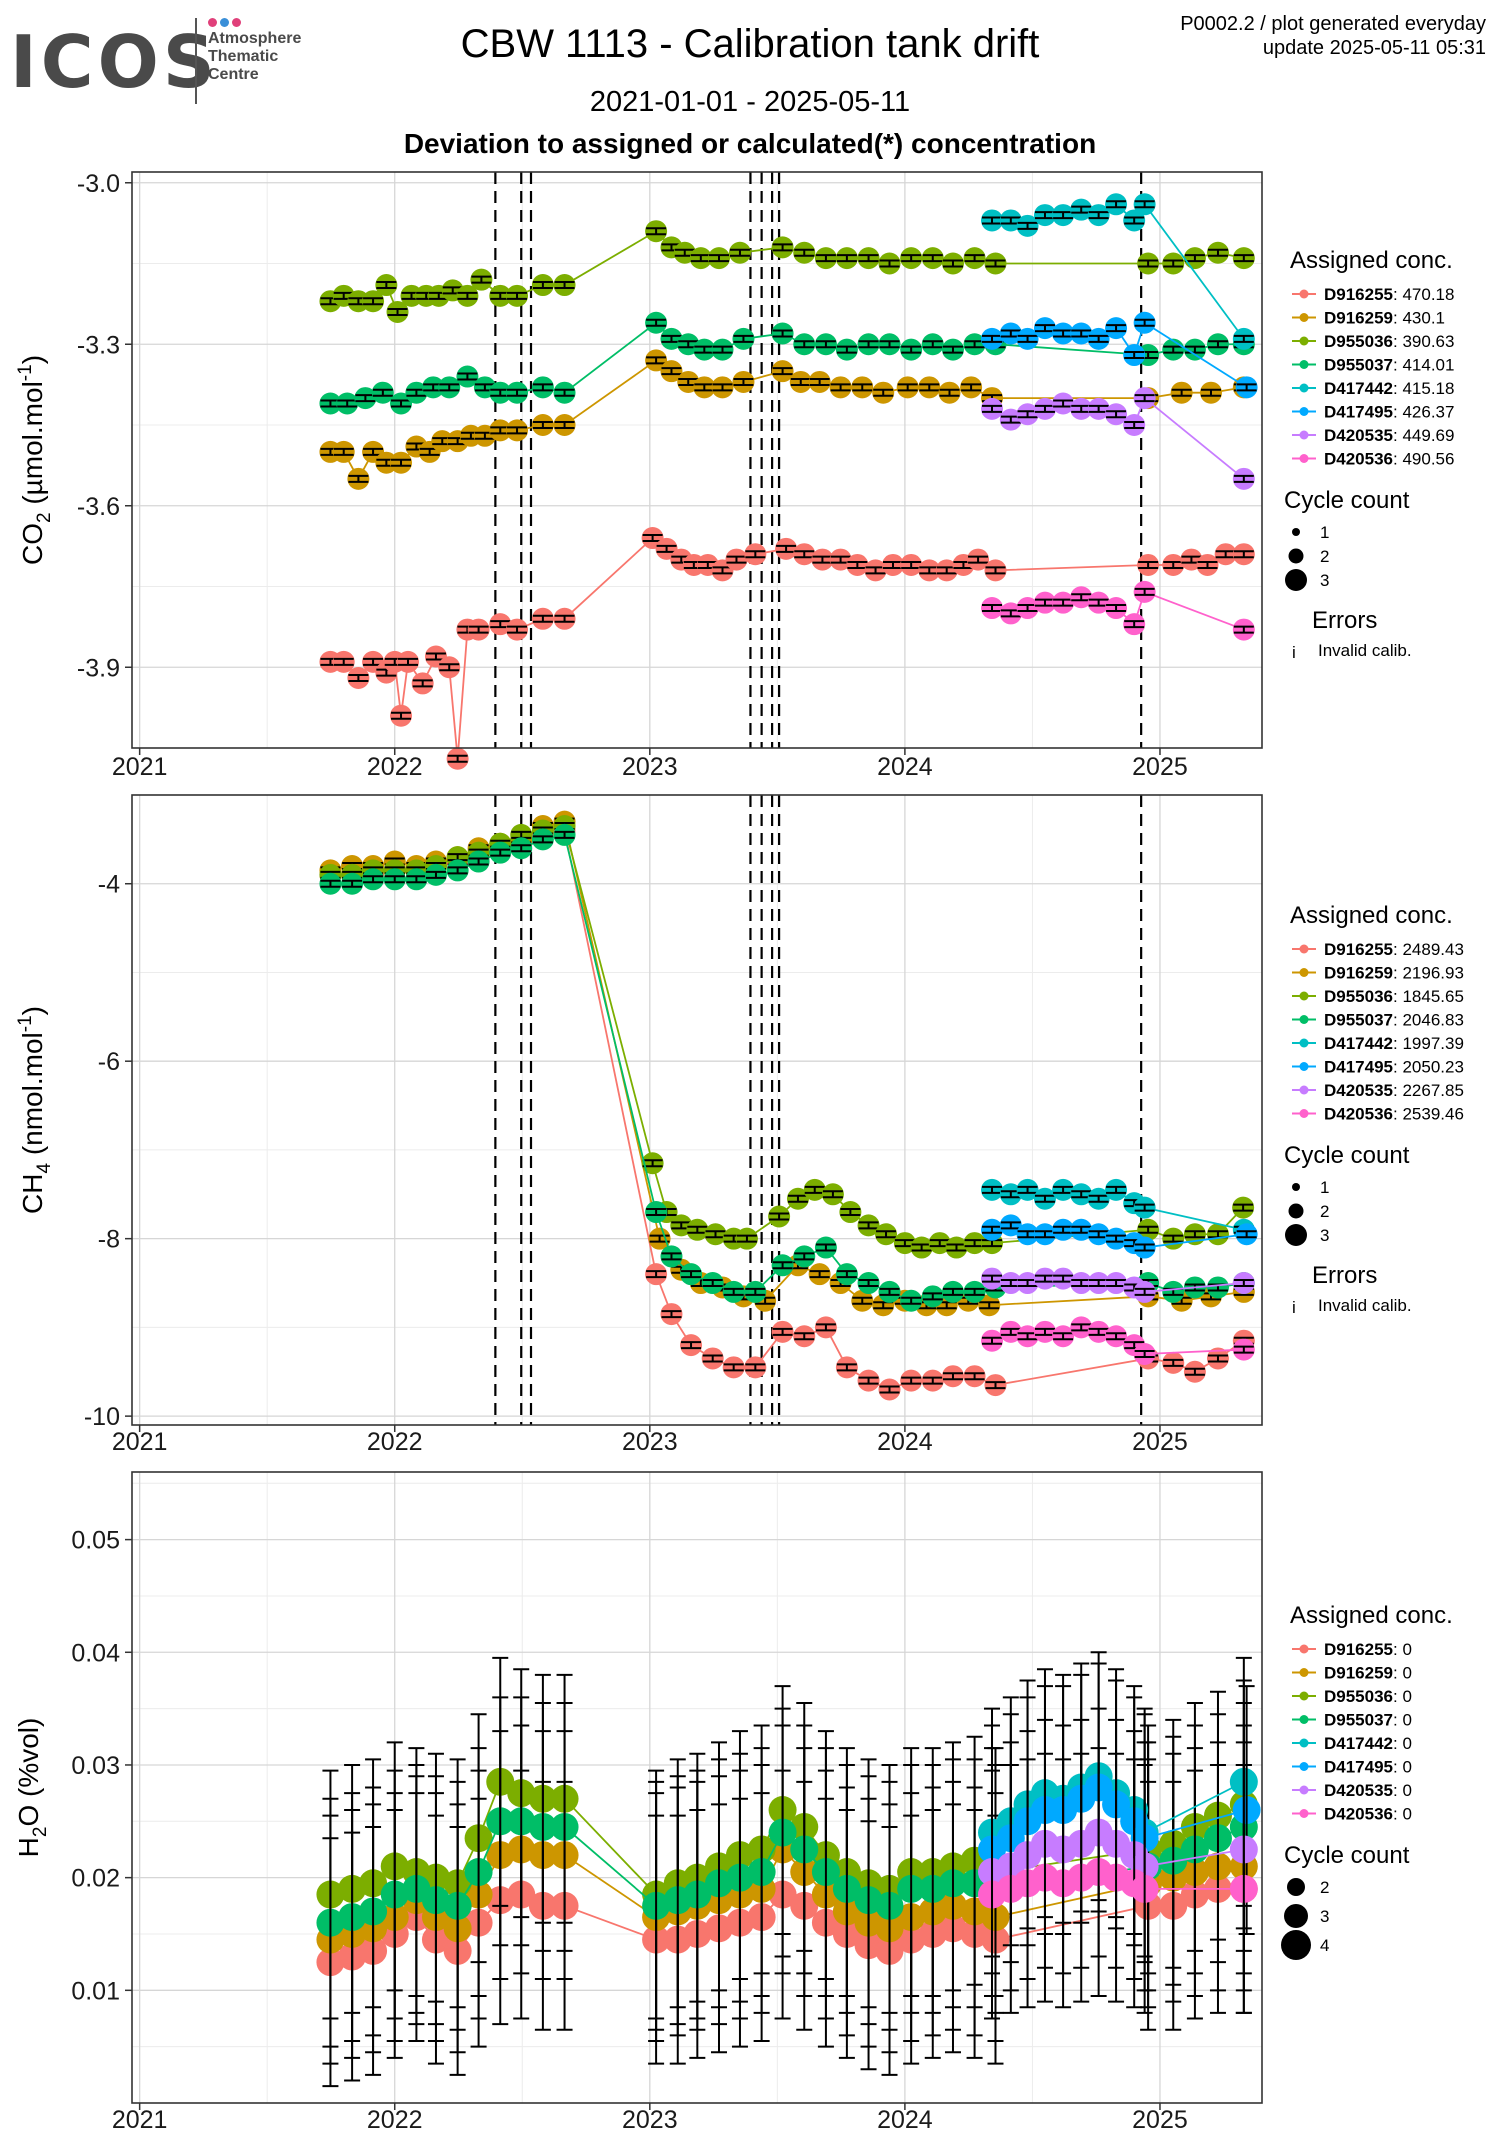  Describe the element at coordinates (1368, 1649) in the screenshot. I see `legend-entry: D916255: 0` at that location.